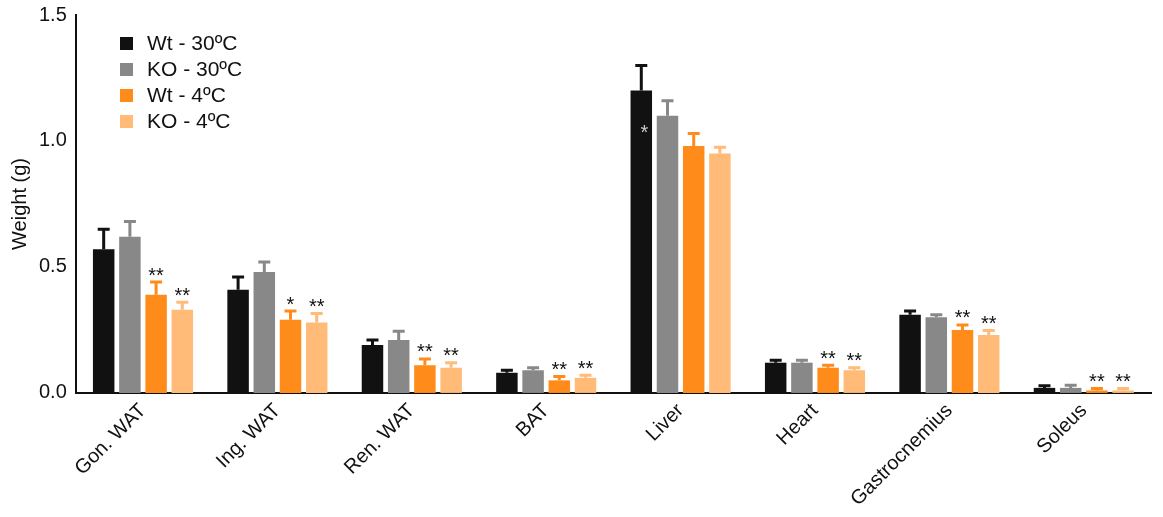  What do you see at coordinates (290, 303) in the screenshot?
I see `data-label: *` at bounding box center [290, 303].